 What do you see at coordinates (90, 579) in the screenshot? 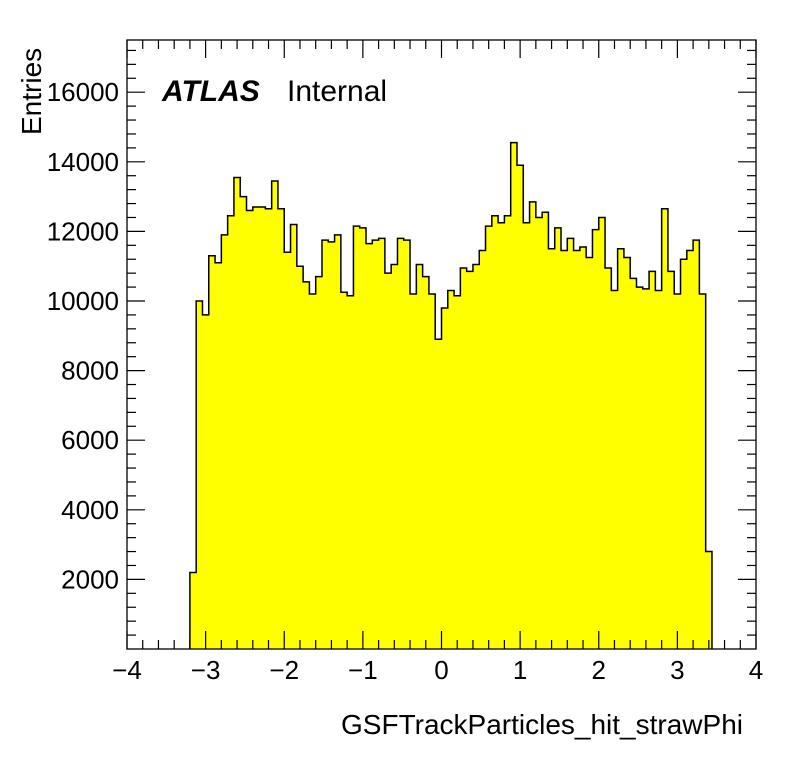
I see `y-tick-label: 2000` at bounding box center [90, 579].